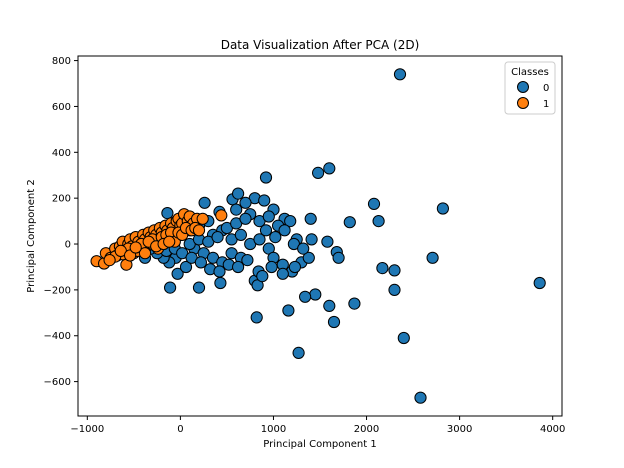 This screenshot has width=624, height=468. What do you see at coordinates (366, 429) in the screenshot?
I see `x-tick-label: 2000` at bounding box center [366, 429].